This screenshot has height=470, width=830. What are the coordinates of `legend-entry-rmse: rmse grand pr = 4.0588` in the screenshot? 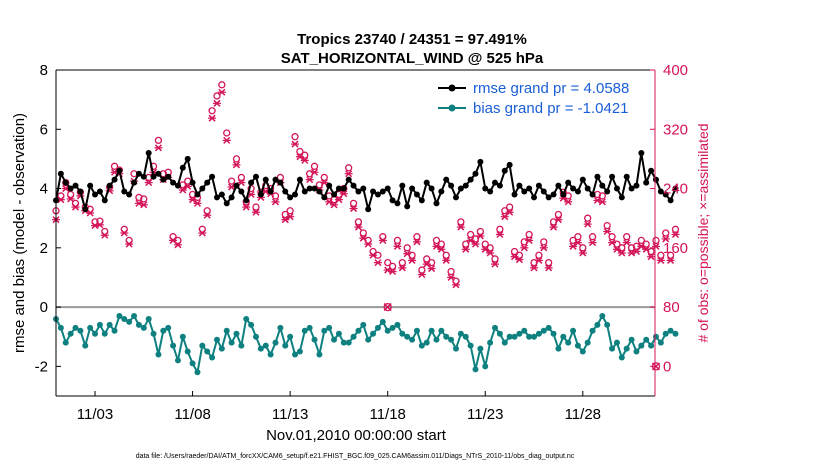 It's located at (533, 88).